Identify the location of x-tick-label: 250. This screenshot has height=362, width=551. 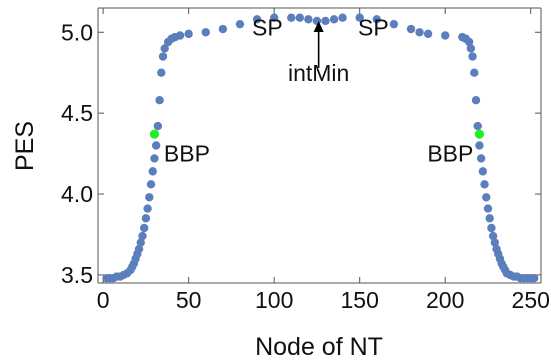
(531, 300).